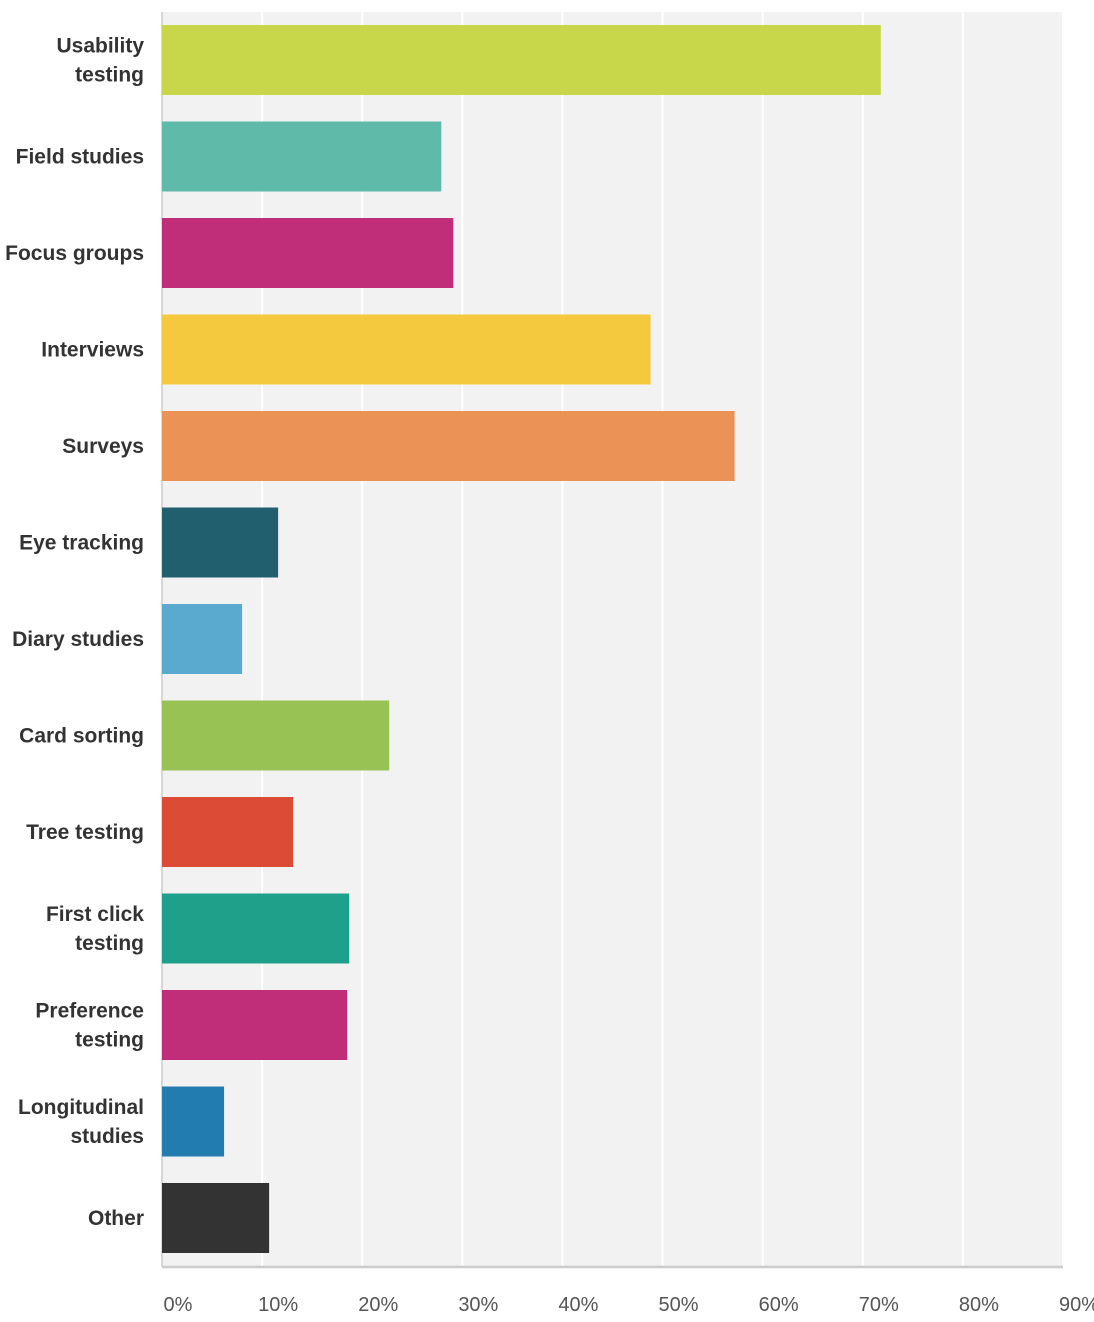  Describe the element at coordinates (178, 1305) in the screenshot. I see `x-tick-label: 0%` at that location.